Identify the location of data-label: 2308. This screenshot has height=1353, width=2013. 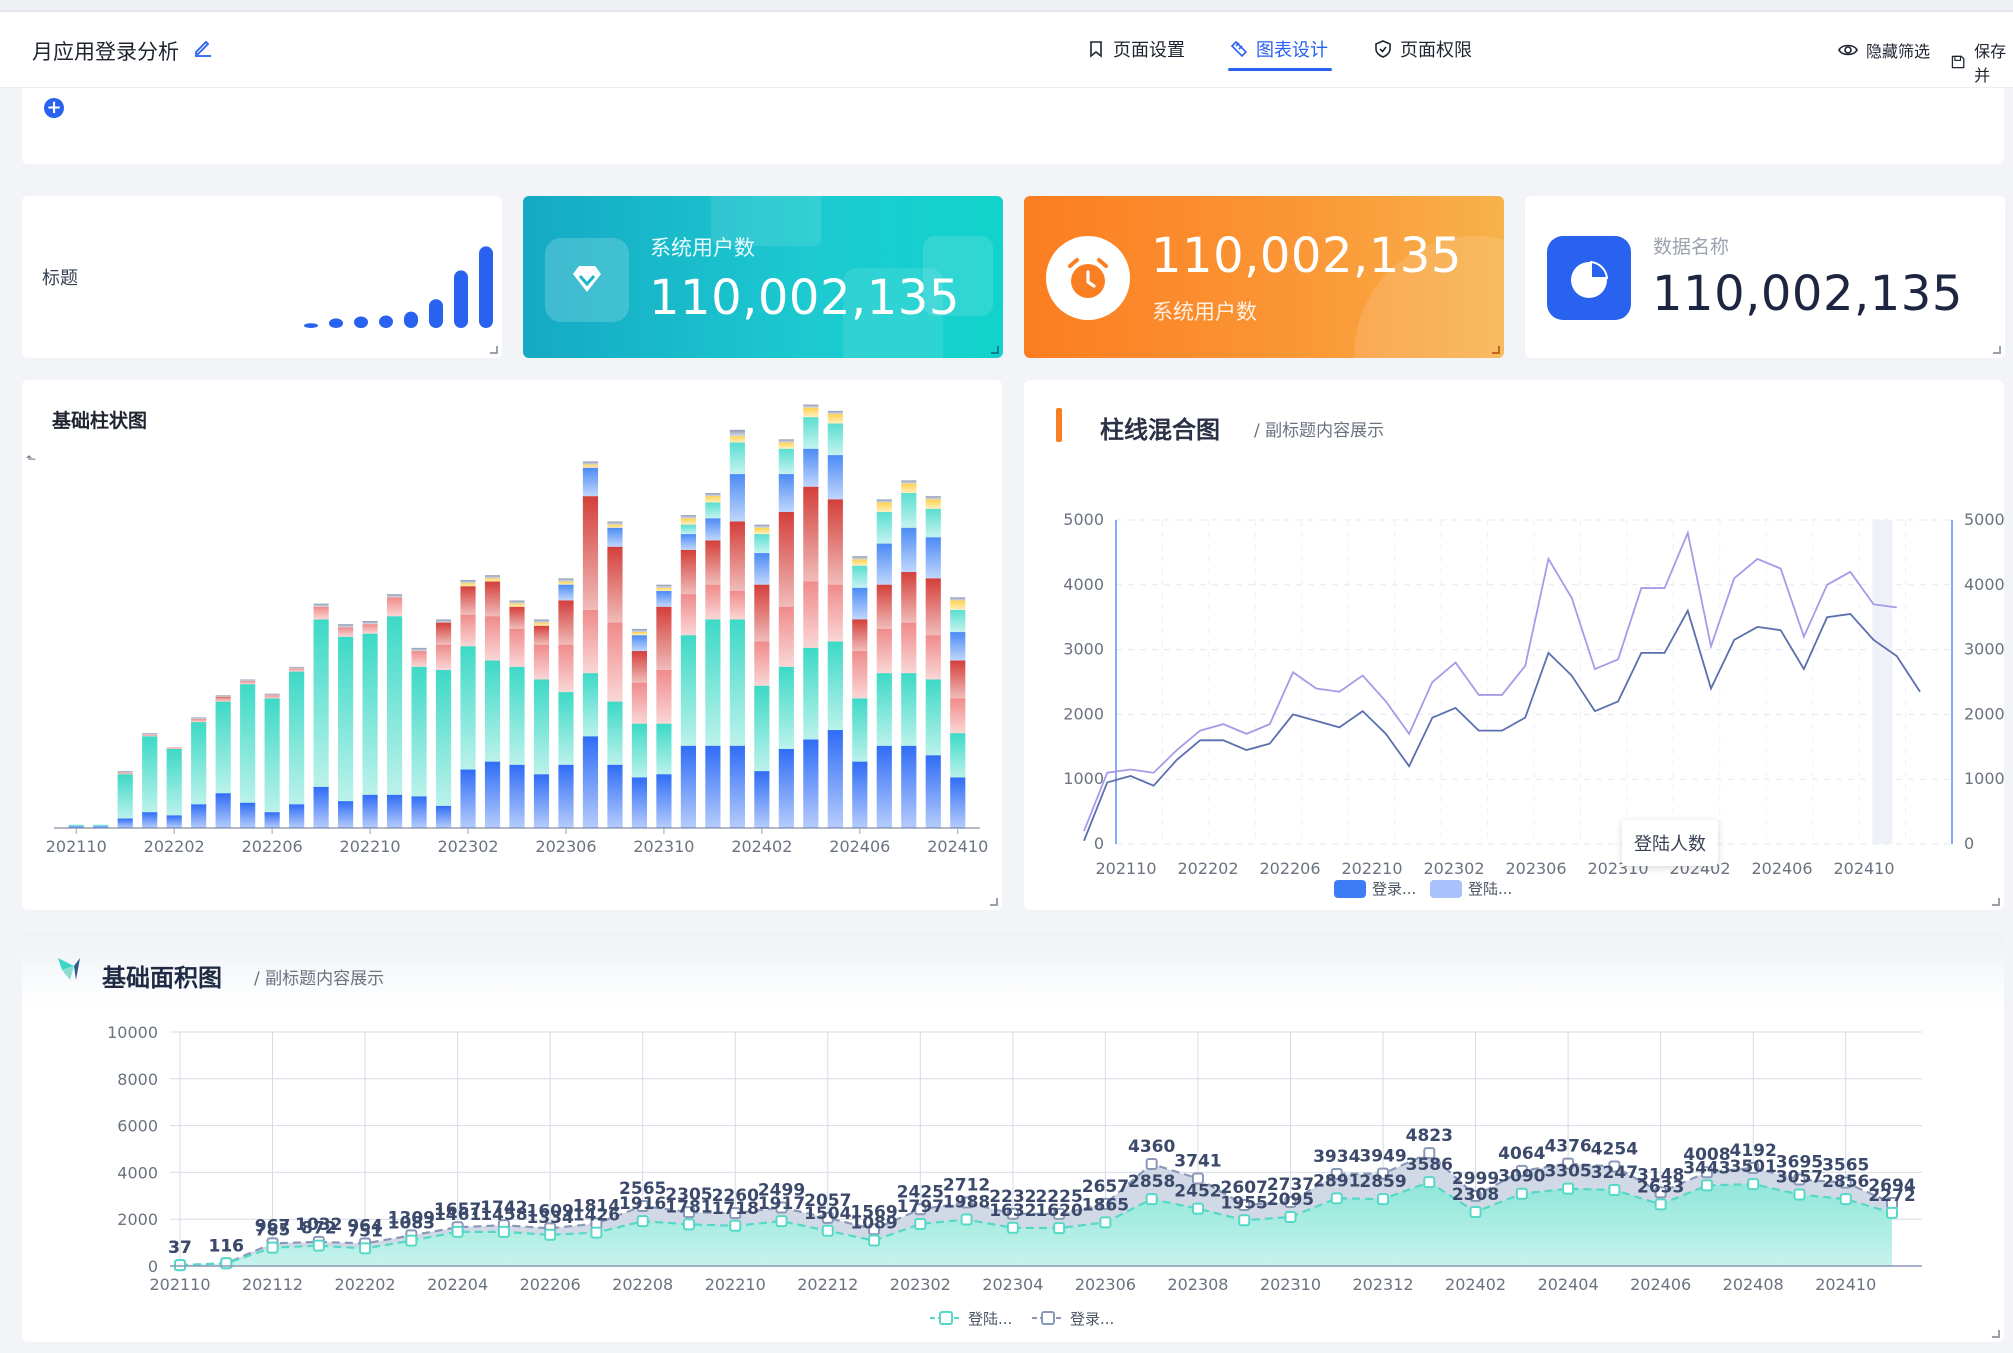
(1475, 1195).